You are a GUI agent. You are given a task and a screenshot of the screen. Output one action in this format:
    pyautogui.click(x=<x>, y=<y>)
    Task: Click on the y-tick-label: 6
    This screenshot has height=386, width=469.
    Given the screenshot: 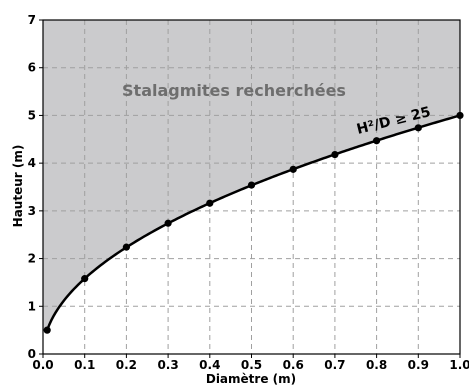 What is the action you would take?
    pyautogui.click(x=32, y=68)
    